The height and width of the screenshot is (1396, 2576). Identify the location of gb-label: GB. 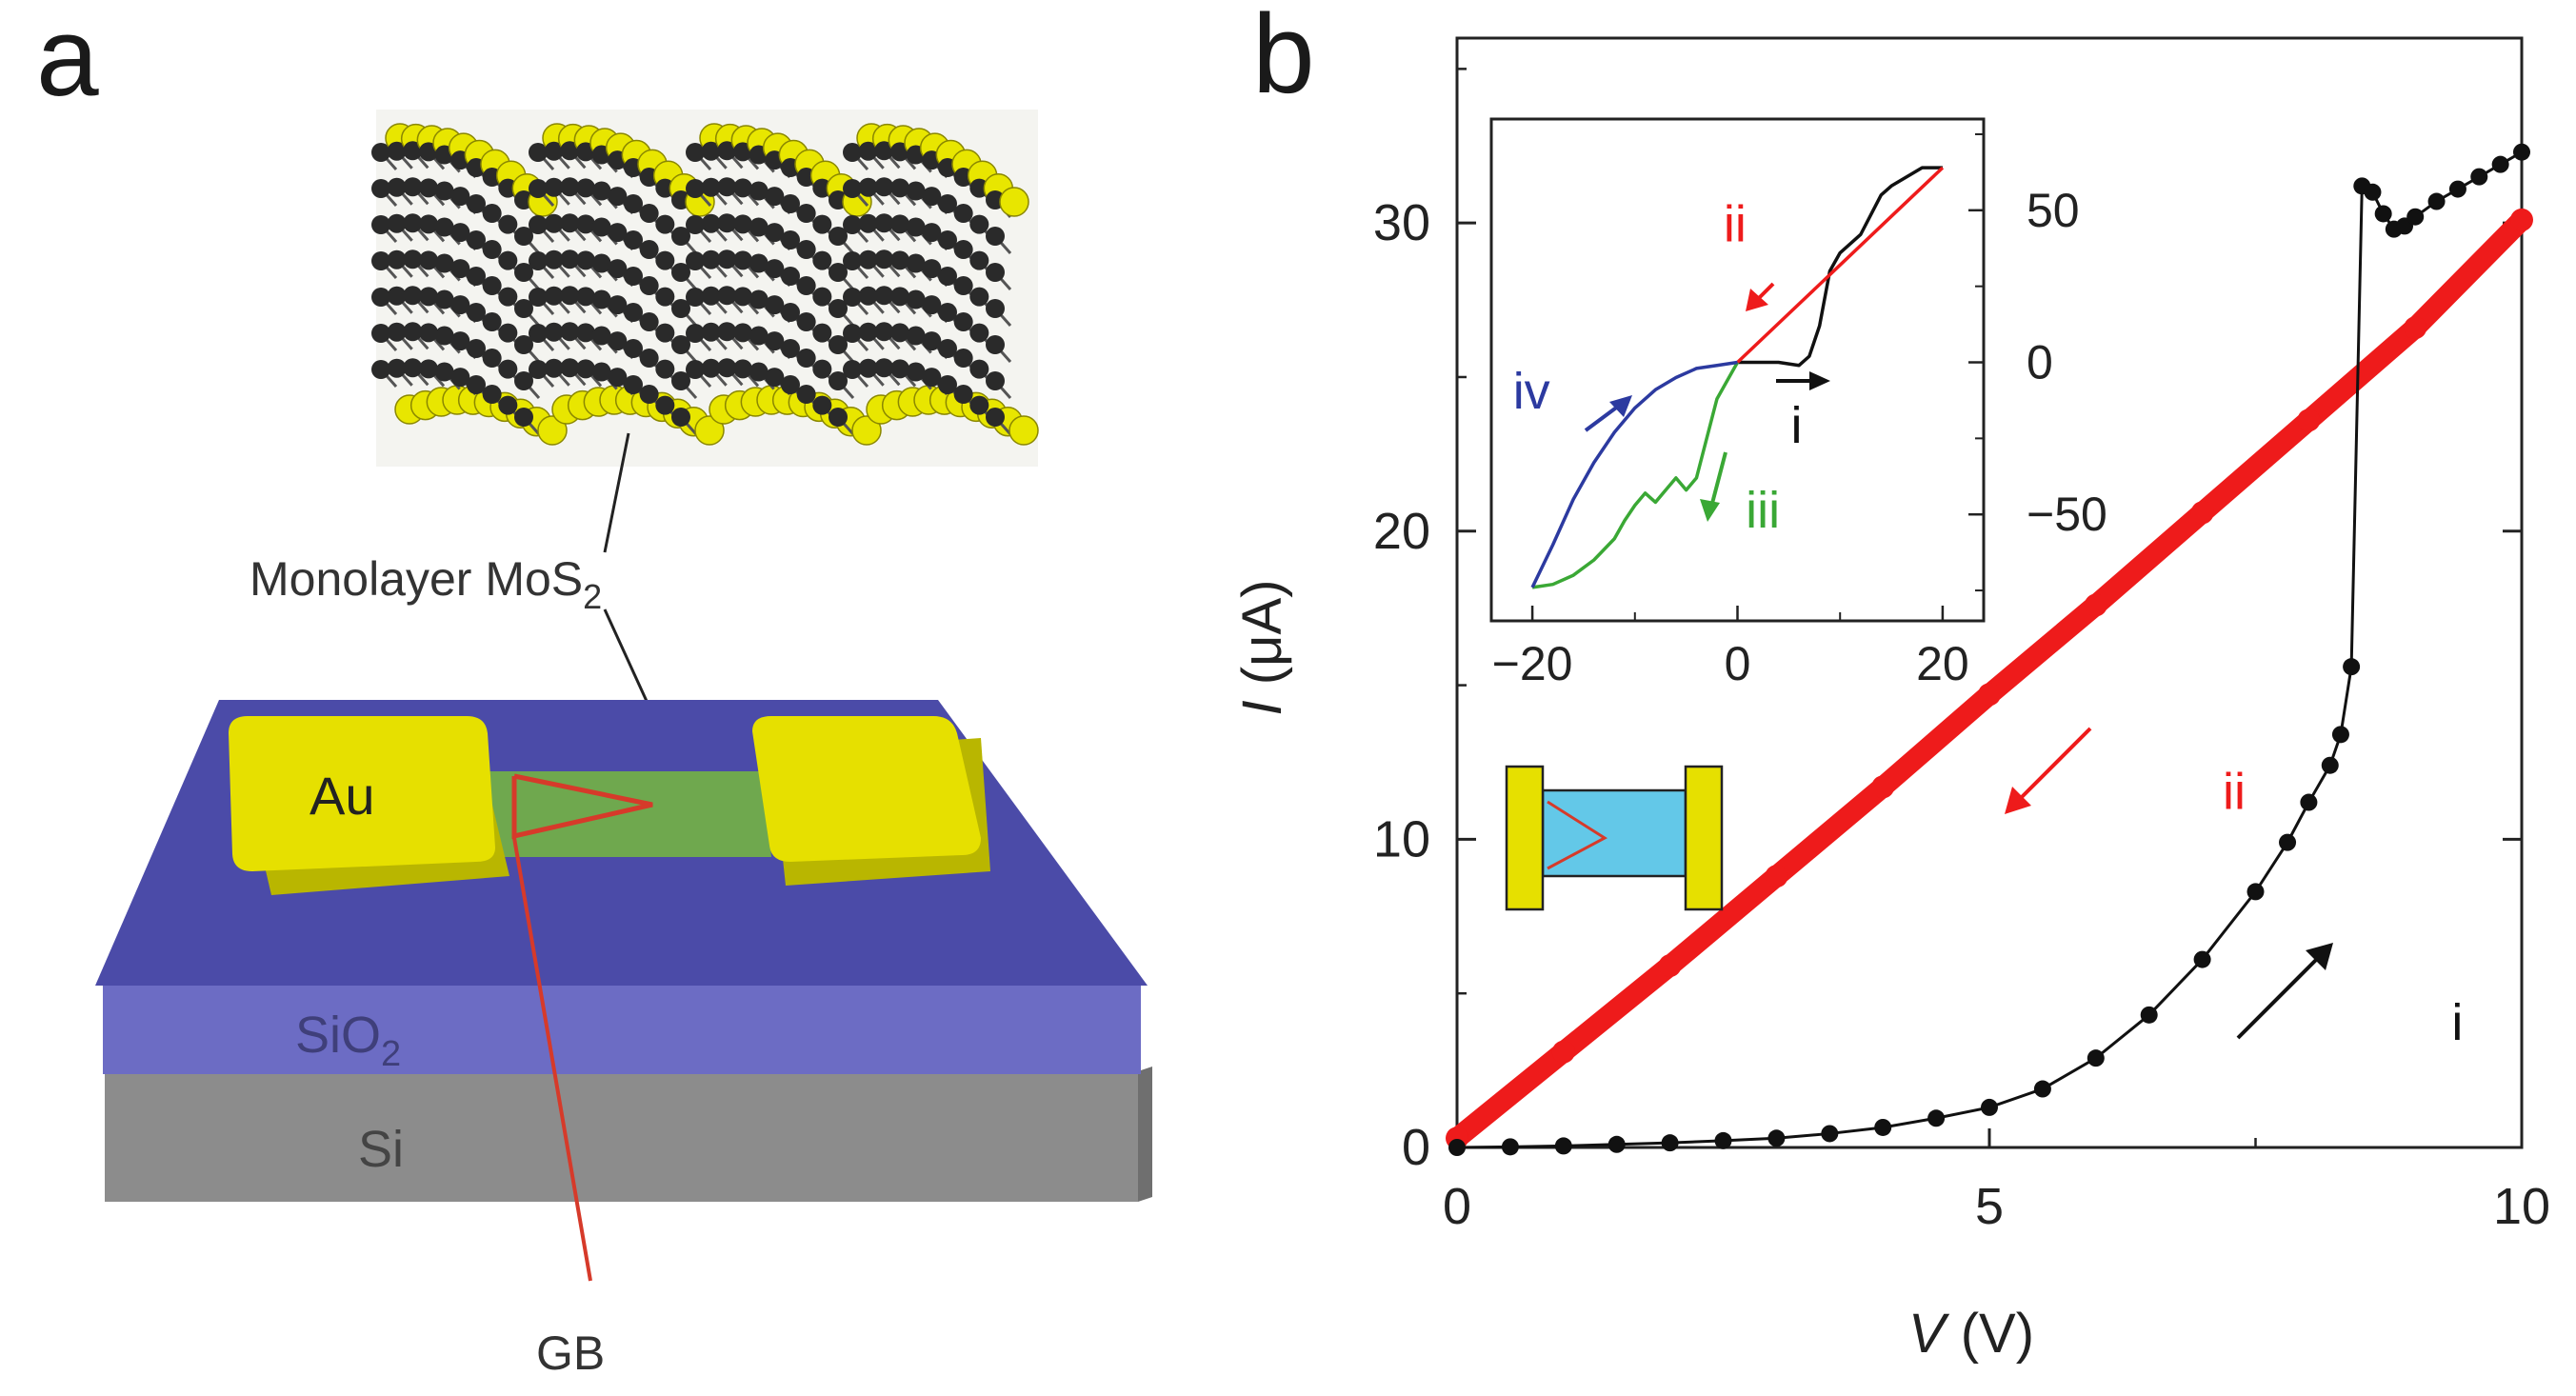
(570, 1353).